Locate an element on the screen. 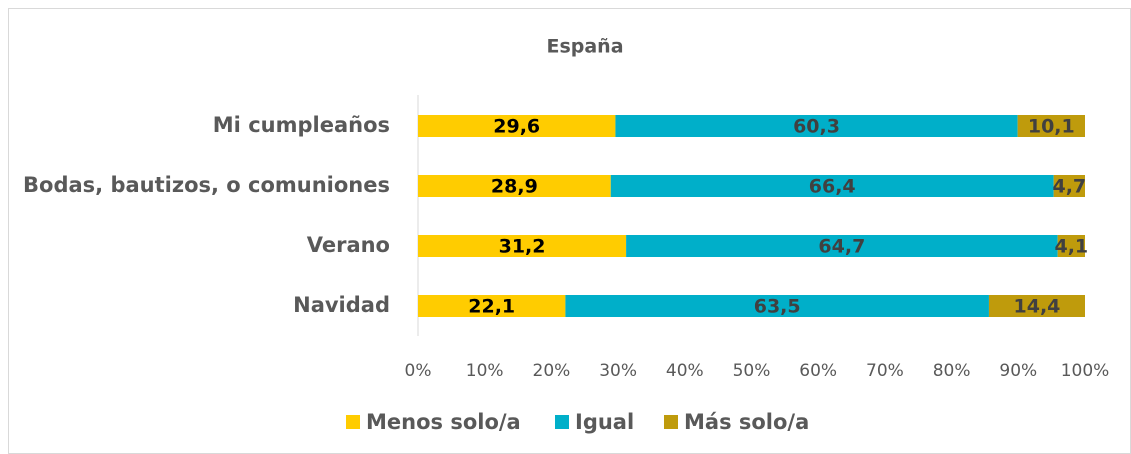  x-tick-label: 80% is located at coordinates (952, 371).